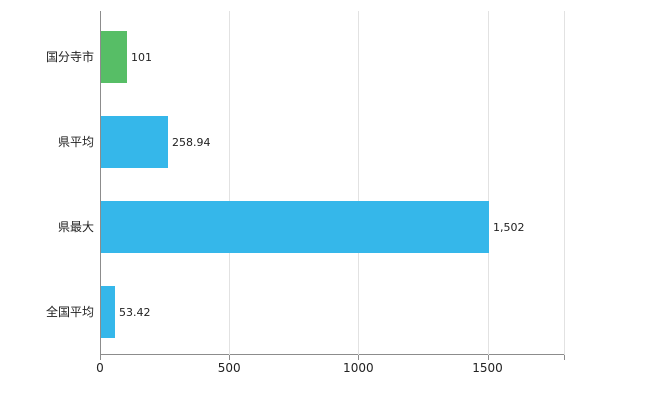  Describe the element at coordinates (487, 368) in the screenshot. I see `x-tick-label: 1500` at that location.